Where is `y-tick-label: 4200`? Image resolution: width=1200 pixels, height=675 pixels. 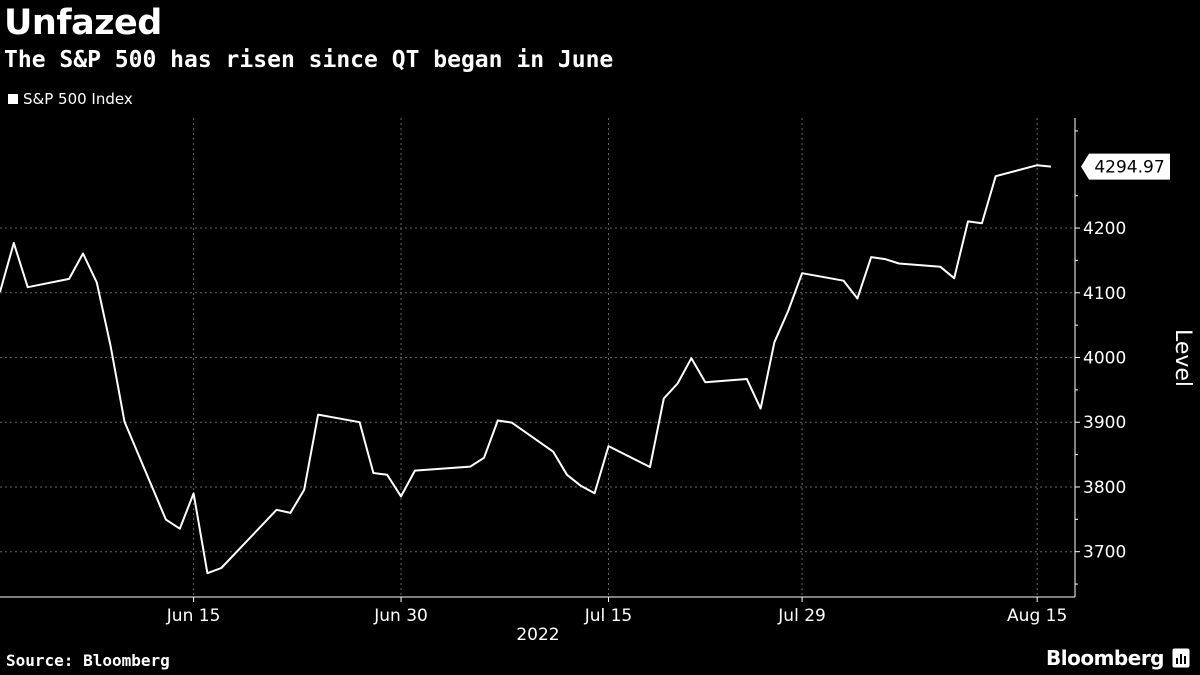
y-tick-label: 4200 is located at coordinates (1104, 229).